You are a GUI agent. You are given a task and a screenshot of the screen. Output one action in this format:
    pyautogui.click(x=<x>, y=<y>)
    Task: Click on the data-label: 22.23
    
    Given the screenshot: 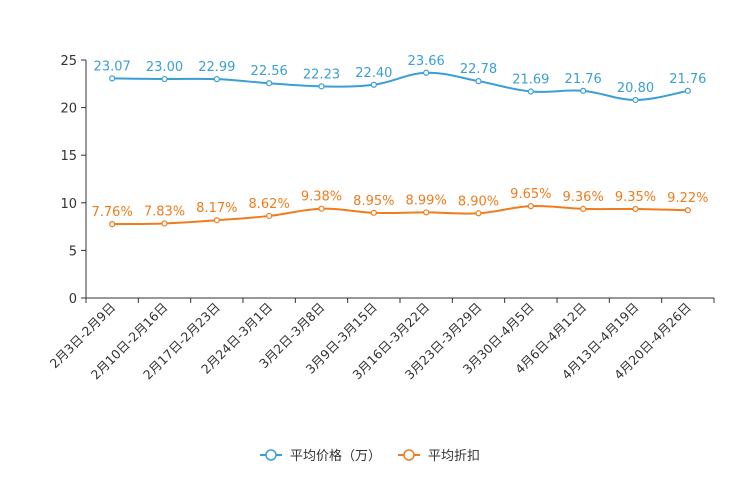 What is the action you would take?
    pyautogui.click(x=321, y=74)
    